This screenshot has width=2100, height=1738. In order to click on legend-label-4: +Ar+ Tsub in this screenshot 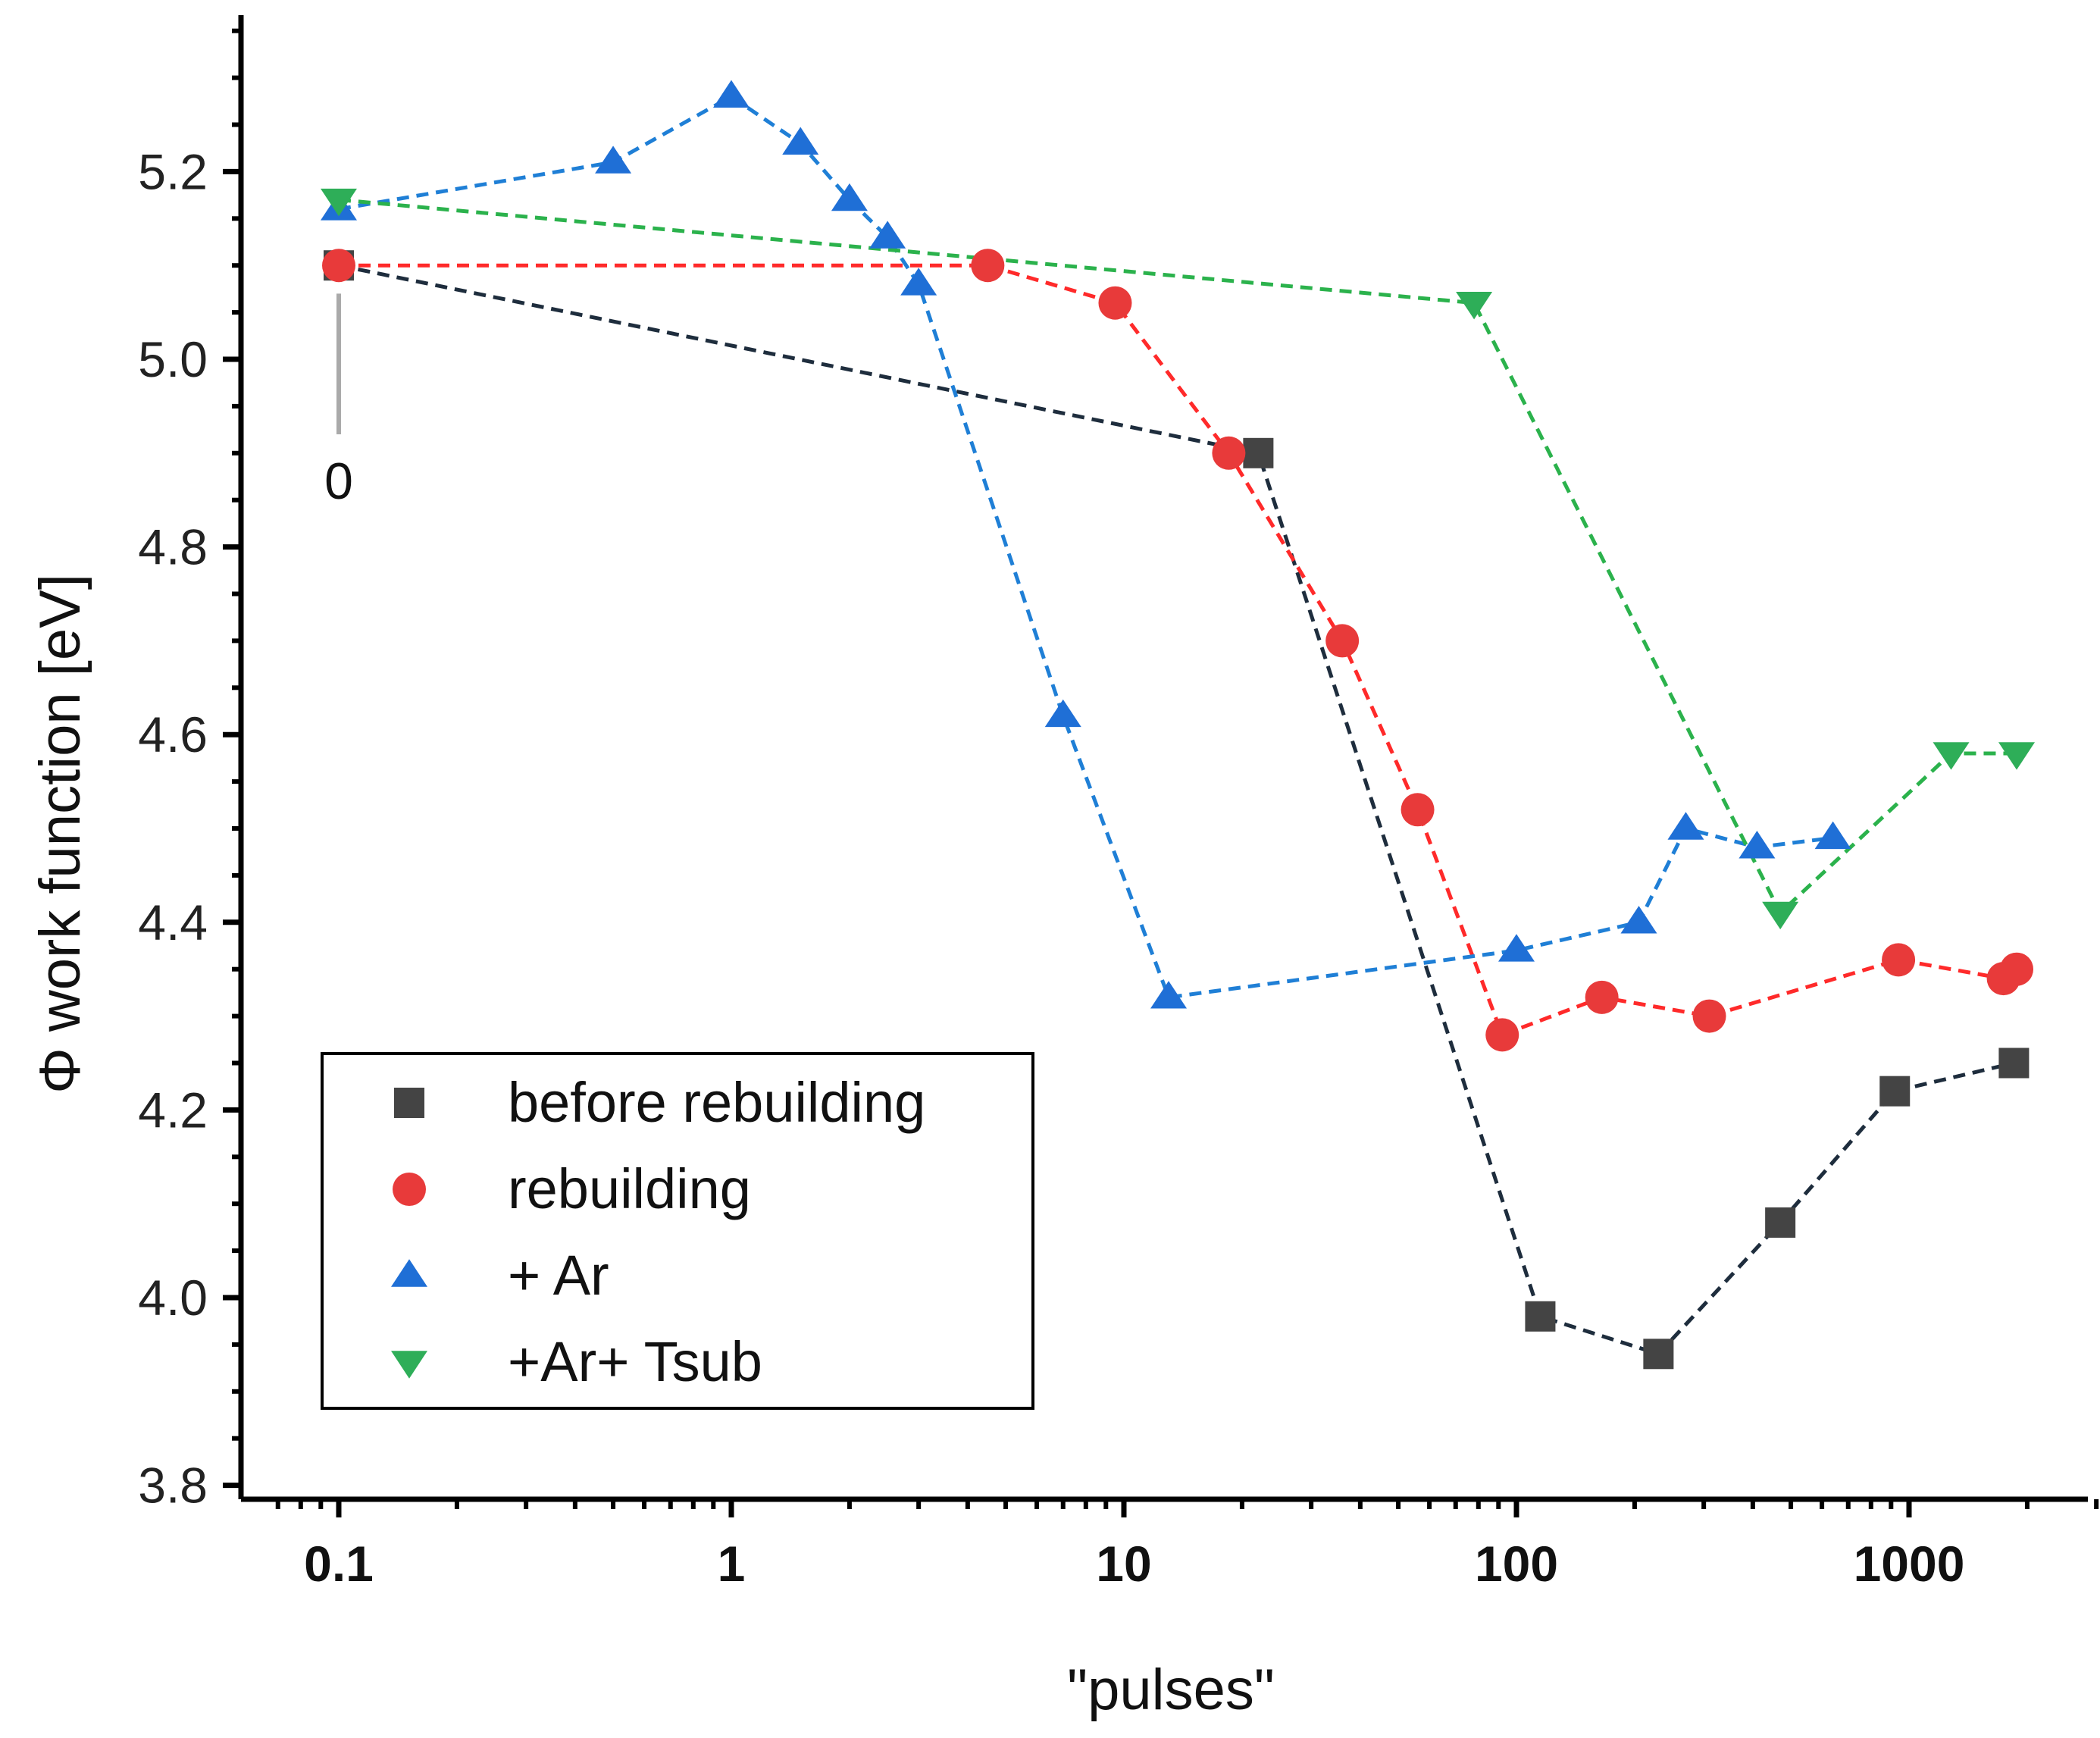, I will do `click(635, 1361)`.